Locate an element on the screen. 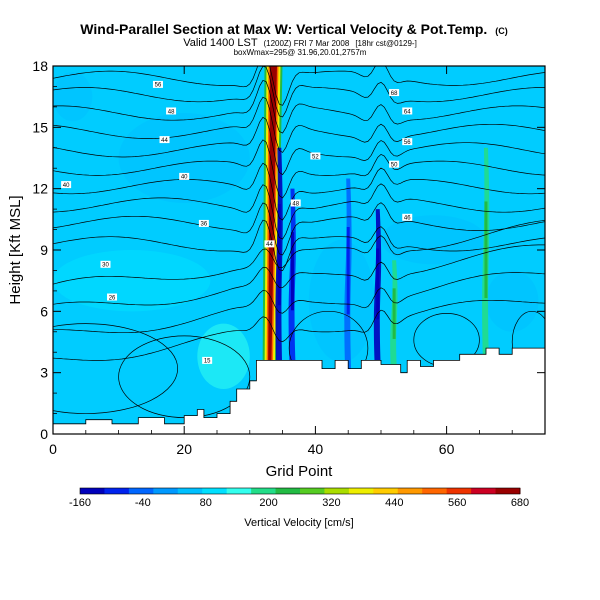  contour-label: 30 is located at coordinates (105, 264).